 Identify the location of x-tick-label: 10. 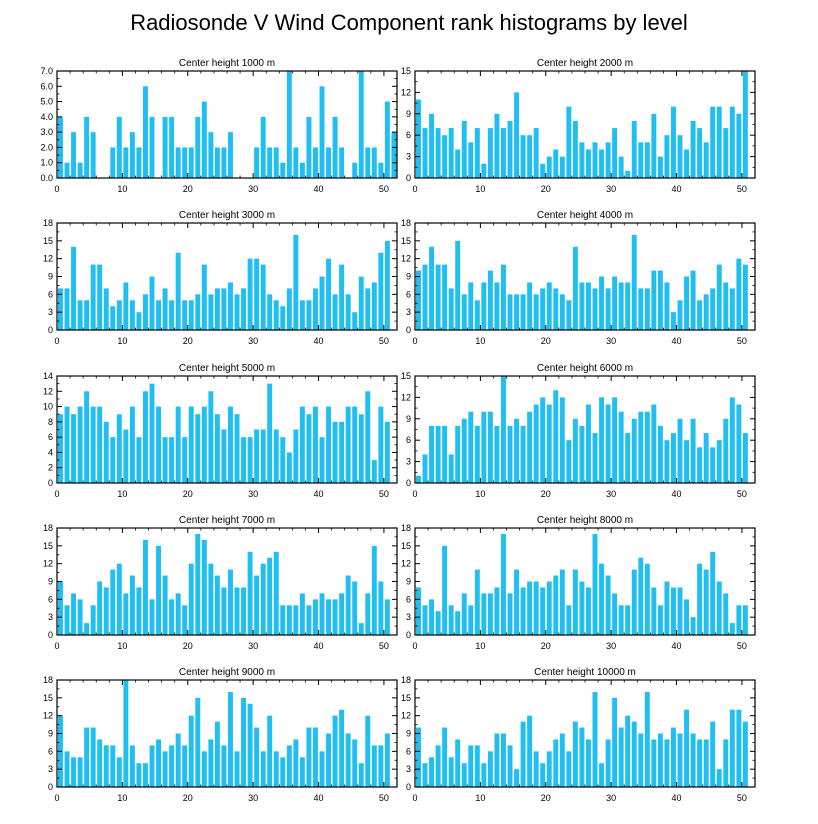
(480, 798).